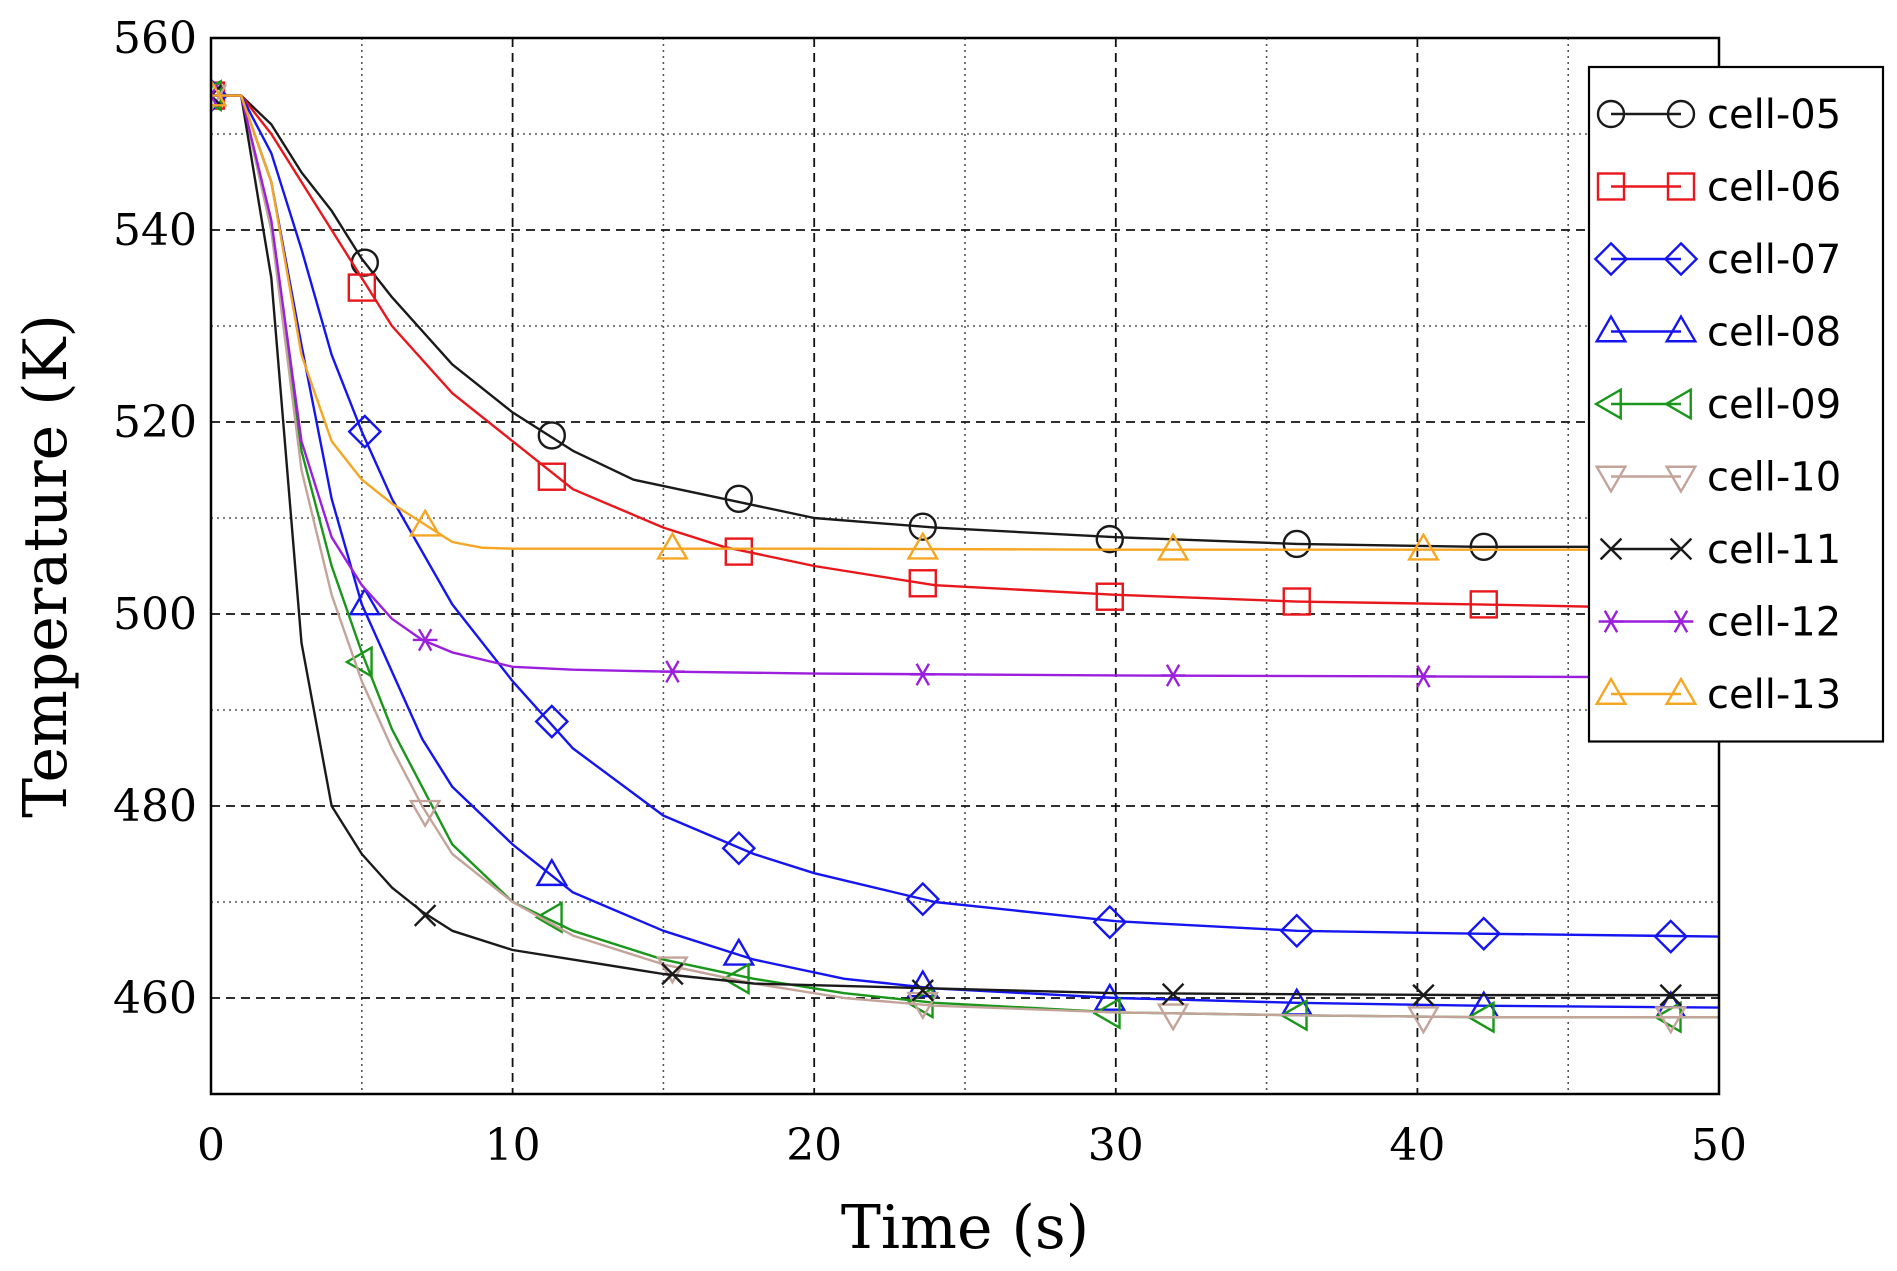  I want to click on legend-entry: cell-13, so click(1717, 695).